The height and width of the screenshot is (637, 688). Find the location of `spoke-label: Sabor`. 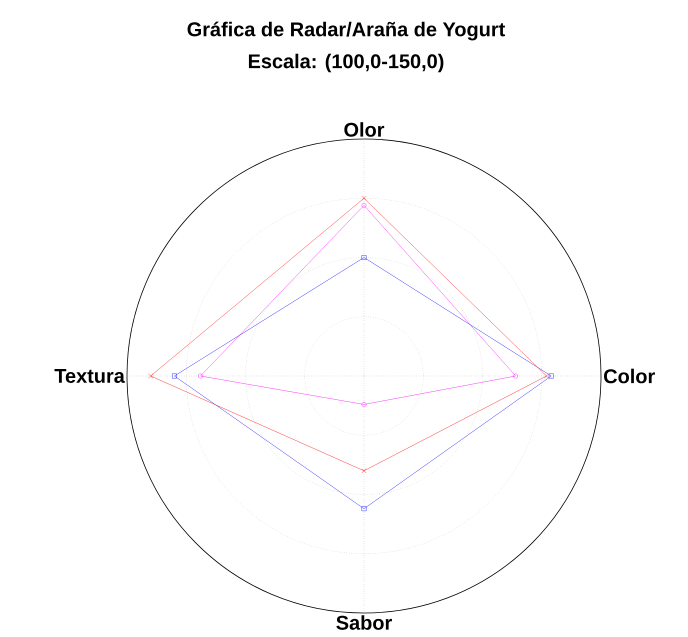

spoke-label: Sabor is located at coordinates (364, 622).